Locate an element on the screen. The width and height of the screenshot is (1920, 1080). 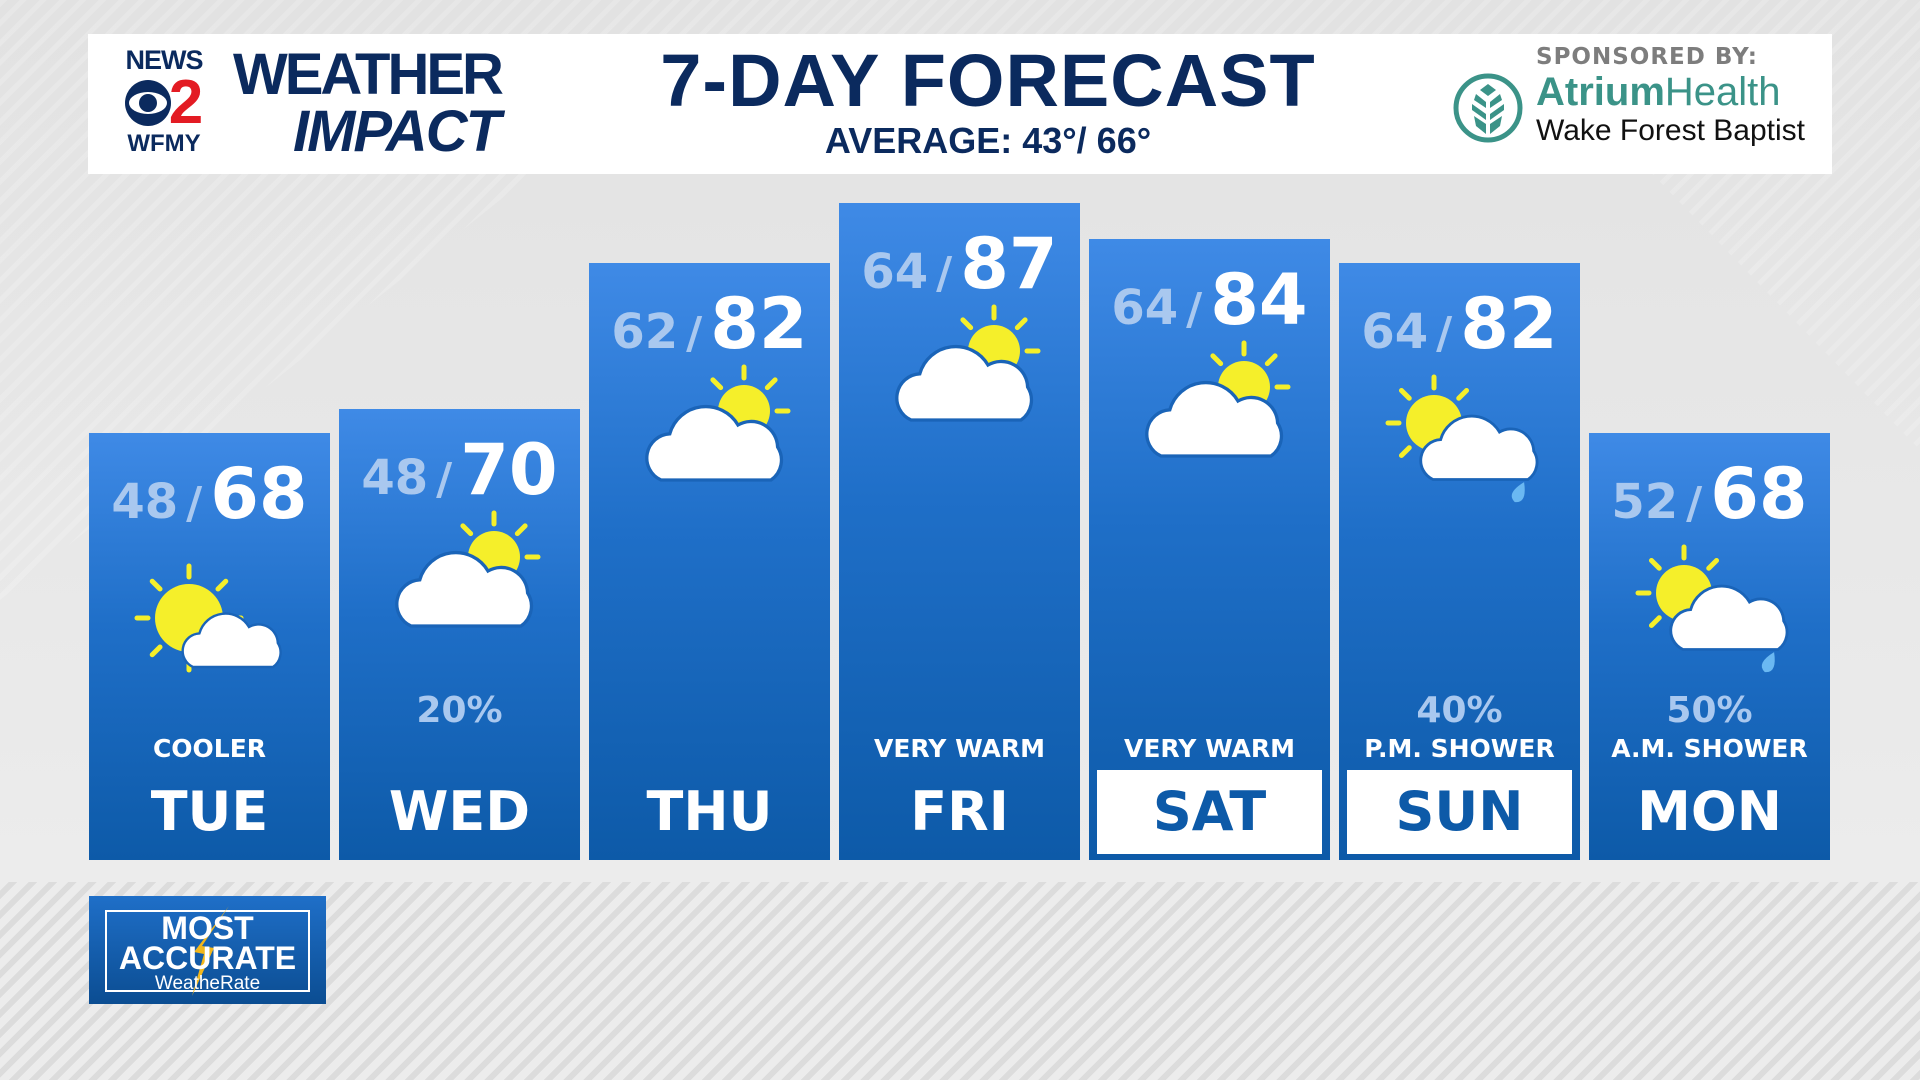
day-label: WED is located at coordinates (459, 811).